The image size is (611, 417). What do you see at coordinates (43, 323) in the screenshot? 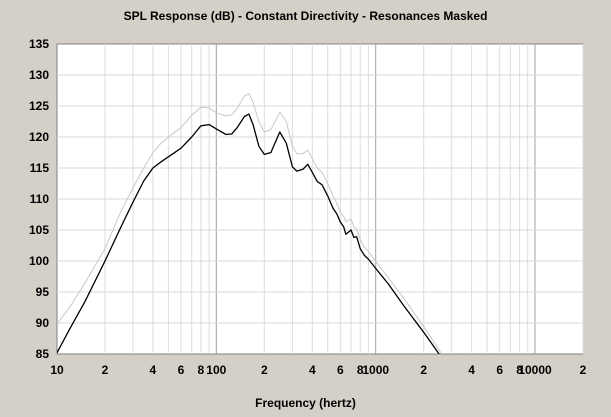
I see `y-tick-label: 90` at bounding box center [43, 323].